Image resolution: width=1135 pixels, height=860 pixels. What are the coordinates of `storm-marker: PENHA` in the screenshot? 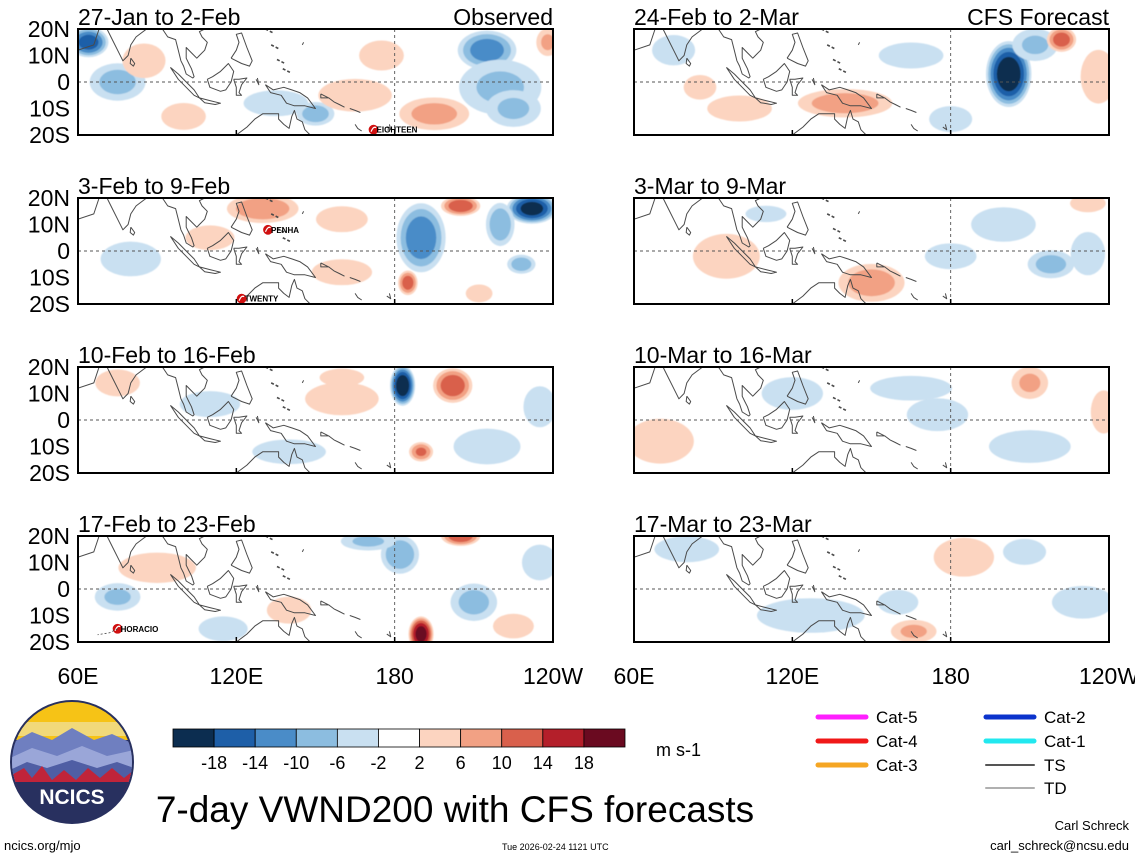 It's located at (280, 229).